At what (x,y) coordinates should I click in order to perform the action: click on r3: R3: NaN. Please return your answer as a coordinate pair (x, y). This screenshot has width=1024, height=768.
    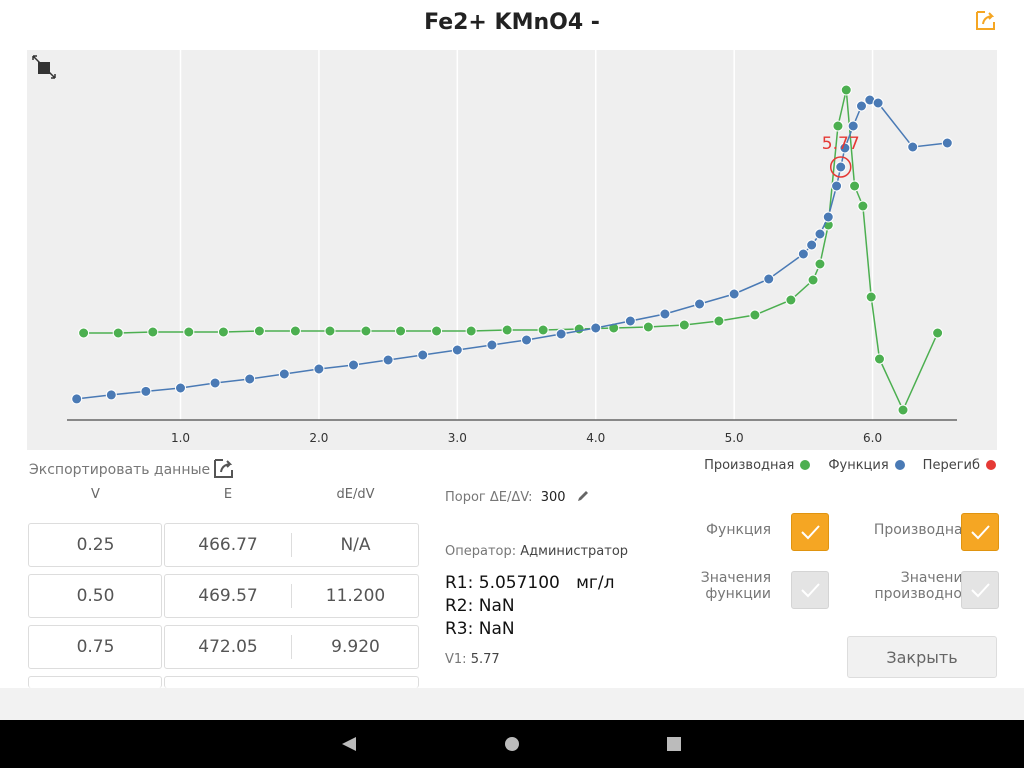
    Looking at the image, I should click on (480, 629).